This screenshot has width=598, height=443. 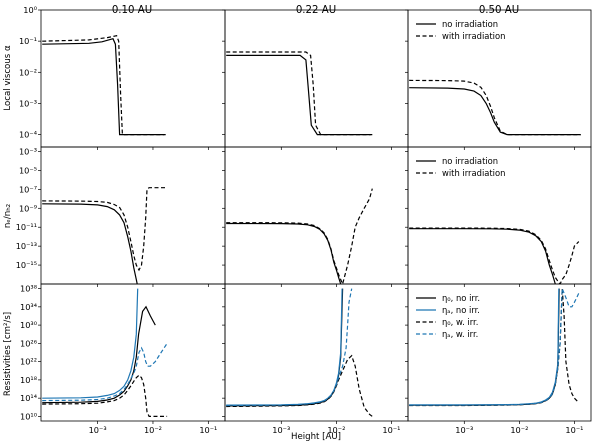 What do you see at coordinates (8, 78) in the screenshot?
I see `y-axis-label-row-1: Local viscous α` at bounding box center [8, 78].